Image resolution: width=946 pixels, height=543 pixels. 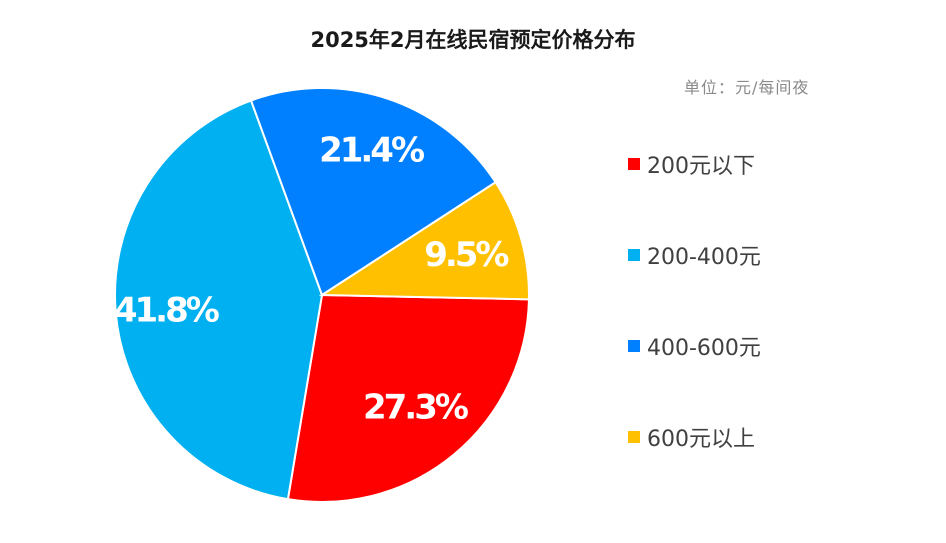 I want to click on legend-item-below-200: 200元以下, so click(x=694, y=164).